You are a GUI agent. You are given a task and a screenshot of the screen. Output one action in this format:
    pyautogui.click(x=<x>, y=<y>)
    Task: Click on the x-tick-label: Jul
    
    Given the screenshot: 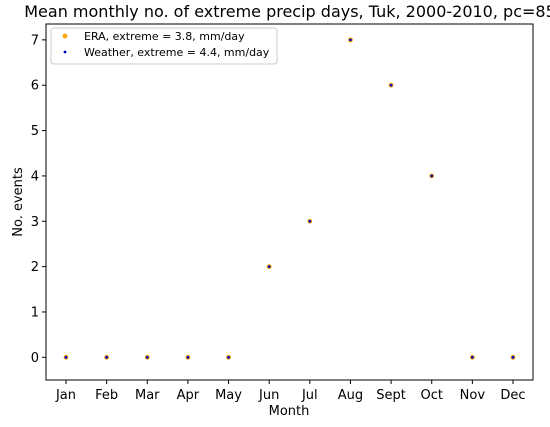 What is the action you would take?
    pyautogui.click(x=309, y=395)
    